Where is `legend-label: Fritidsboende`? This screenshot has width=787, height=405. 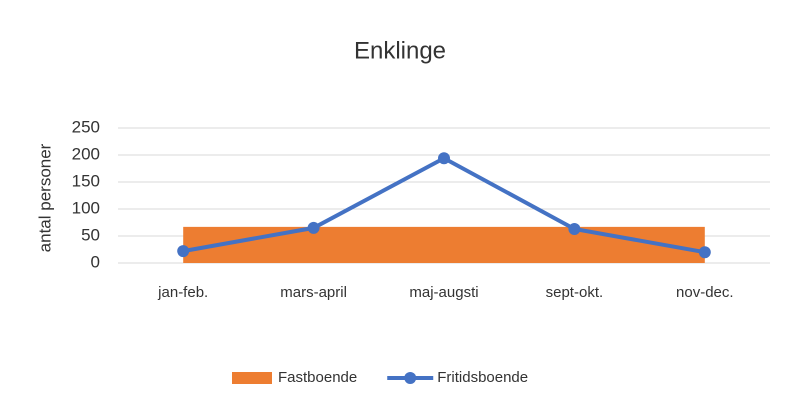
legend-label: Fritidsboende is located at coordinates (482, 377).